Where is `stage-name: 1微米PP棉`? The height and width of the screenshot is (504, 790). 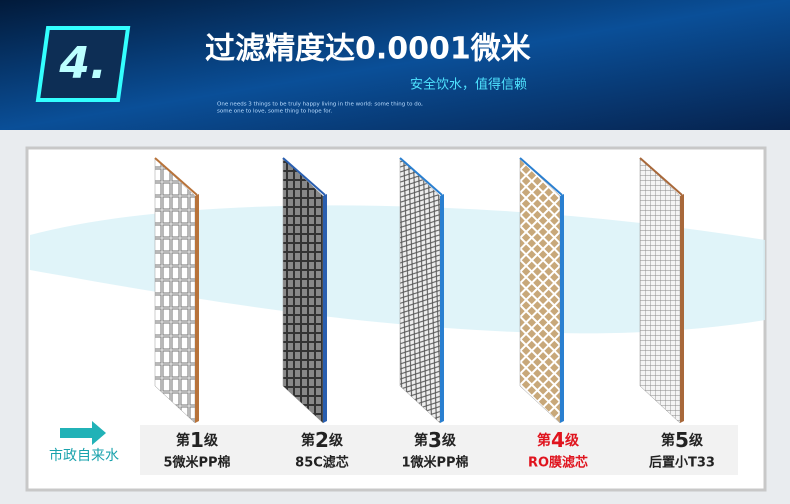
stage-name: 1微米PP棉 is located at coordinates (434, 463).